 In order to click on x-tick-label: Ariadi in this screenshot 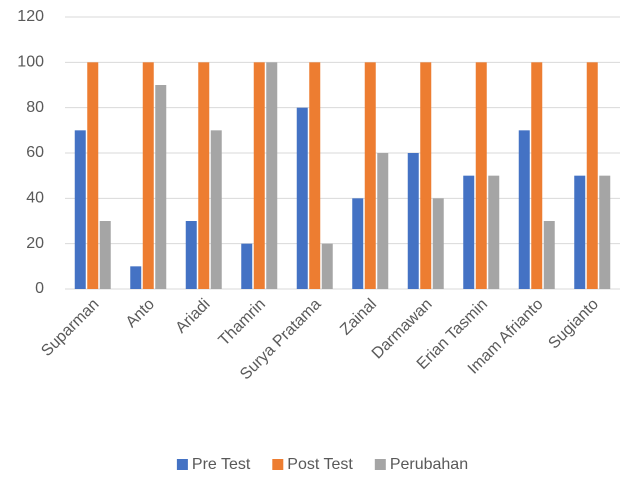, I will do `click(193, 316)`.